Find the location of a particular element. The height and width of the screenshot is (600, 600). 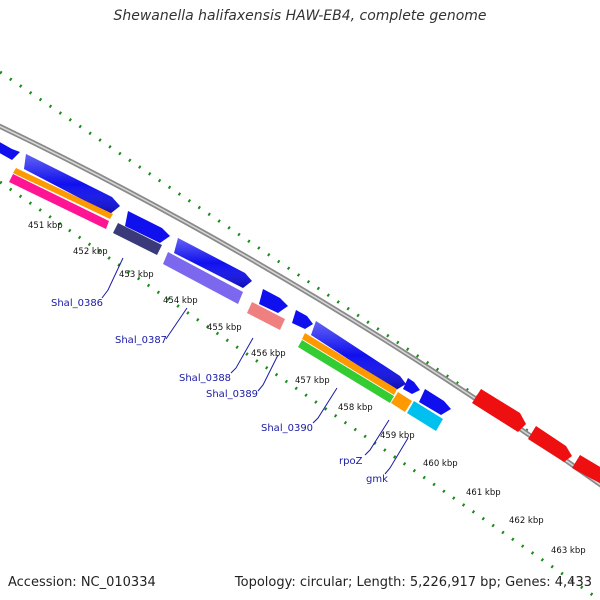

kbp-label: 452 kbp is located at coordinates (90, 252).